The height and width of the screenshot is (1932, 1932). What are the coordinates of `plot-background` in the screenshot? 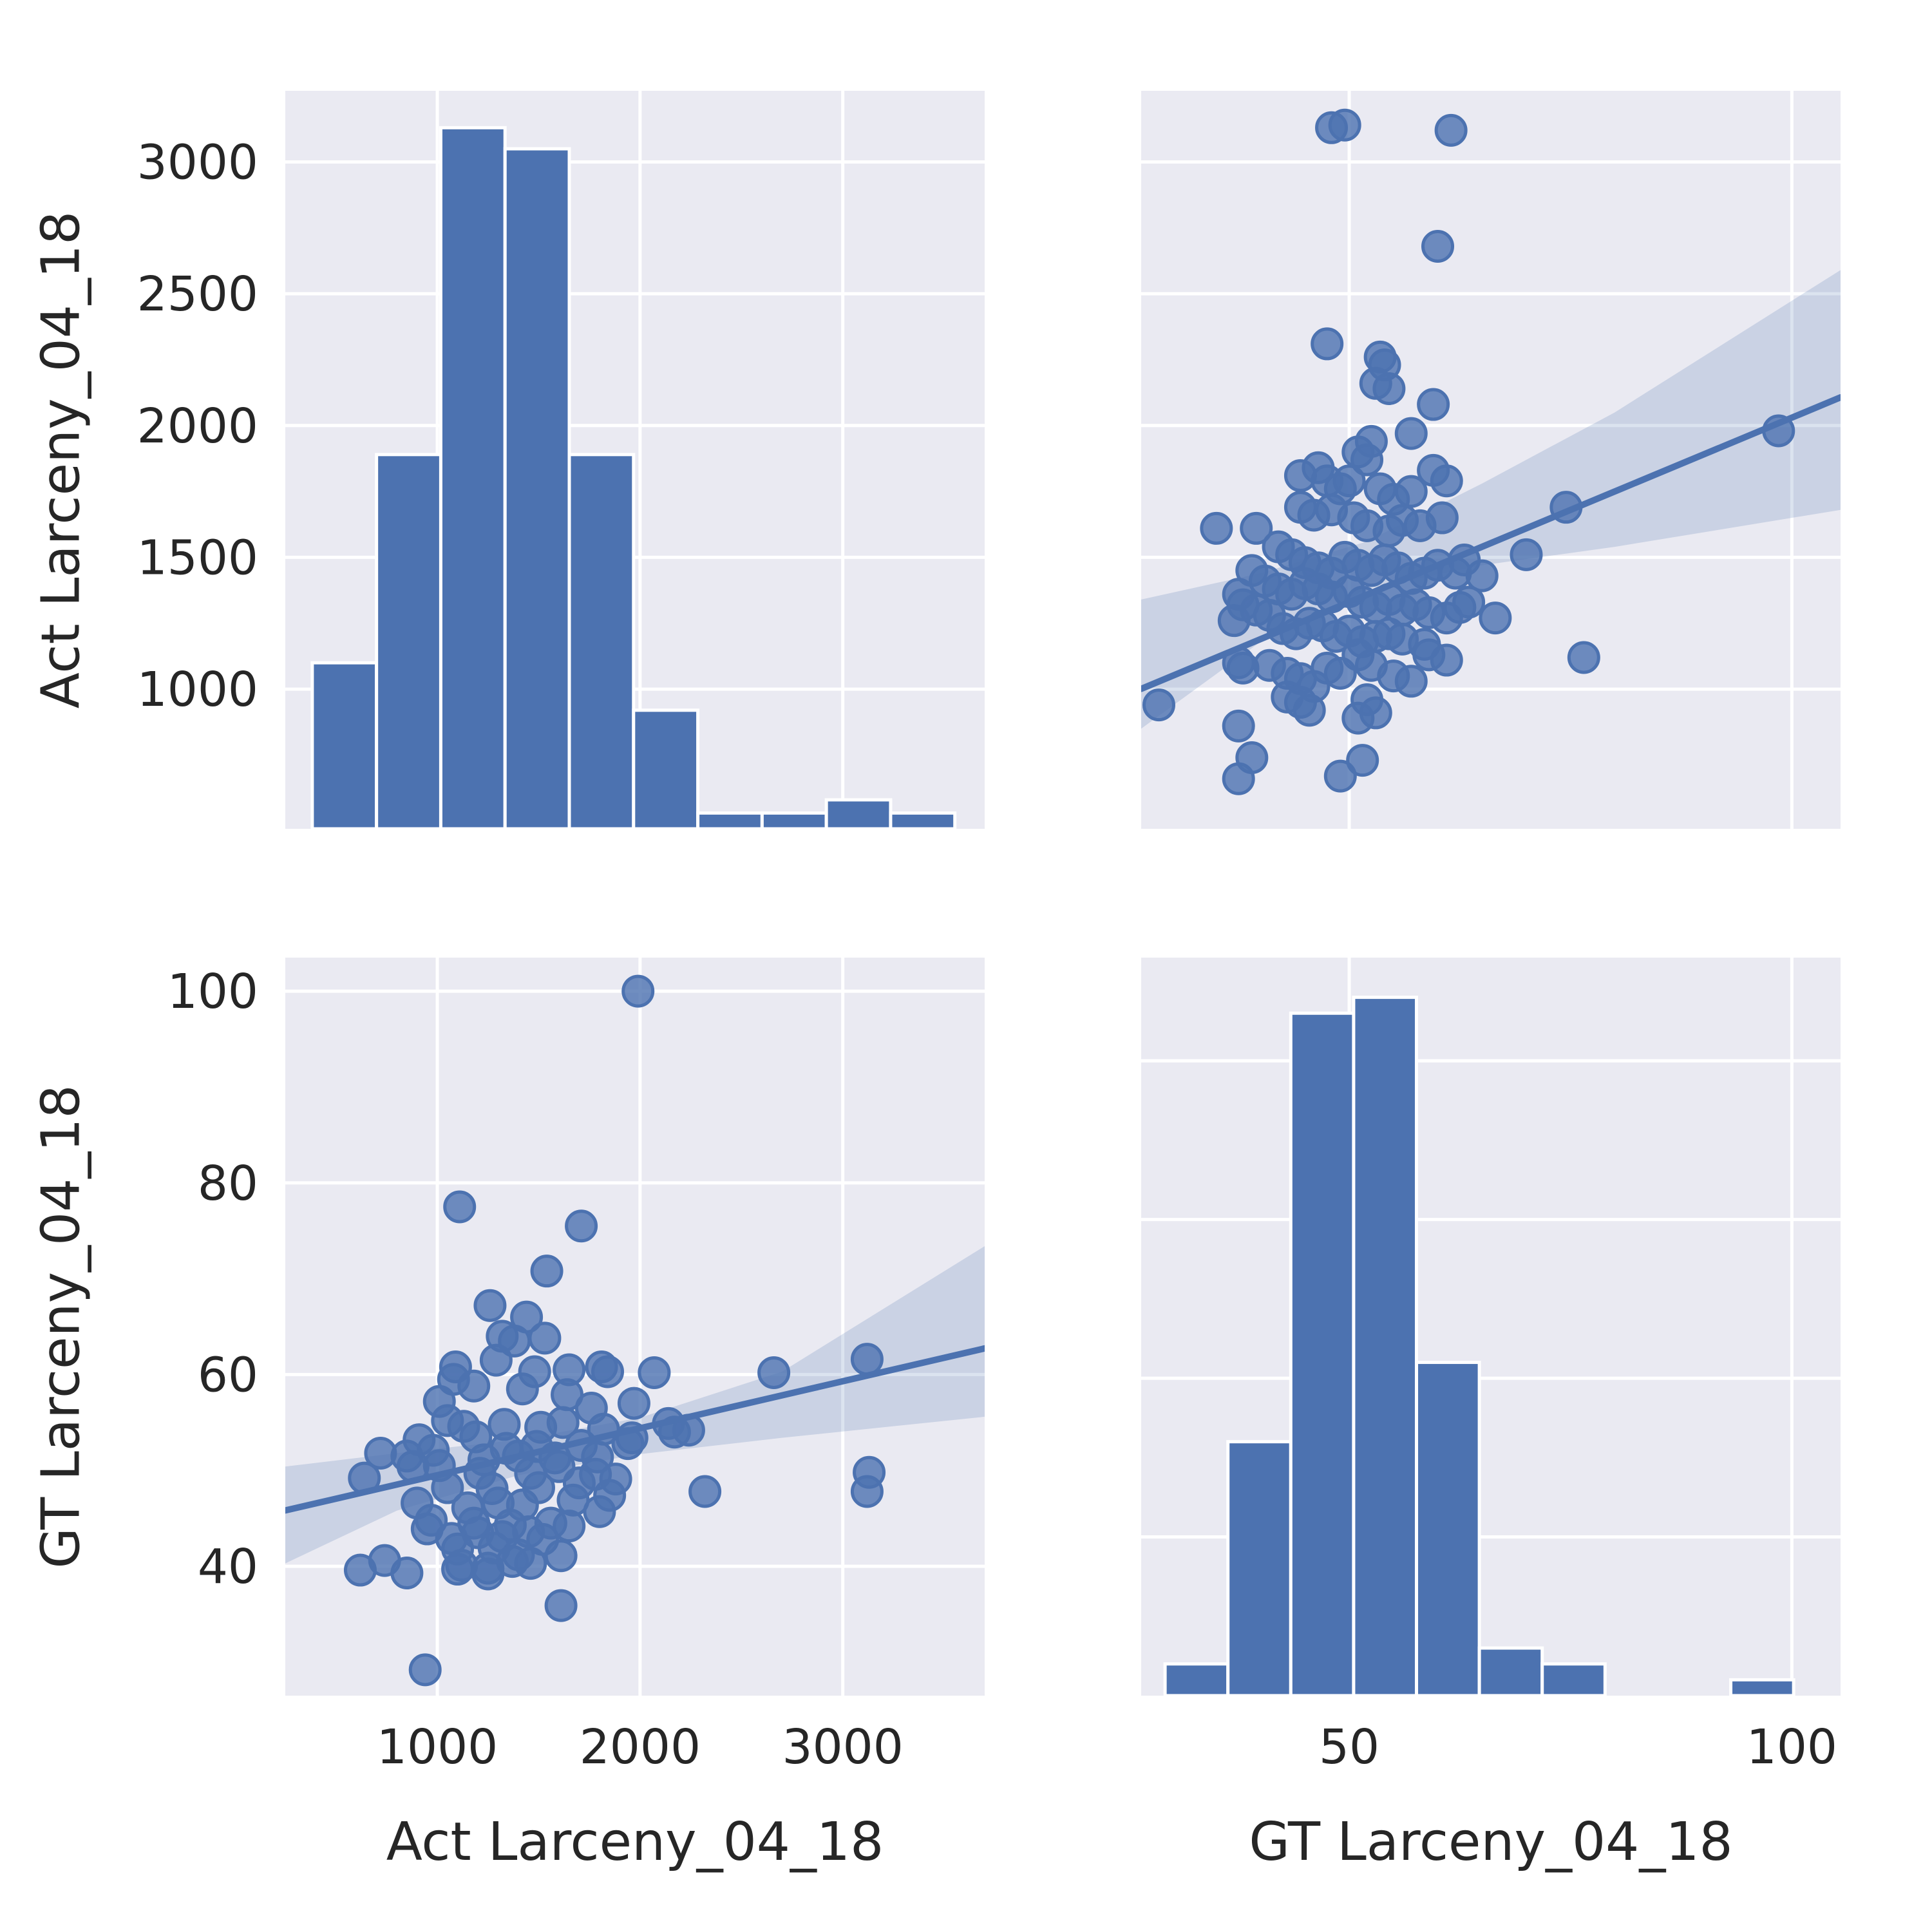 It's located at (1491, 460).